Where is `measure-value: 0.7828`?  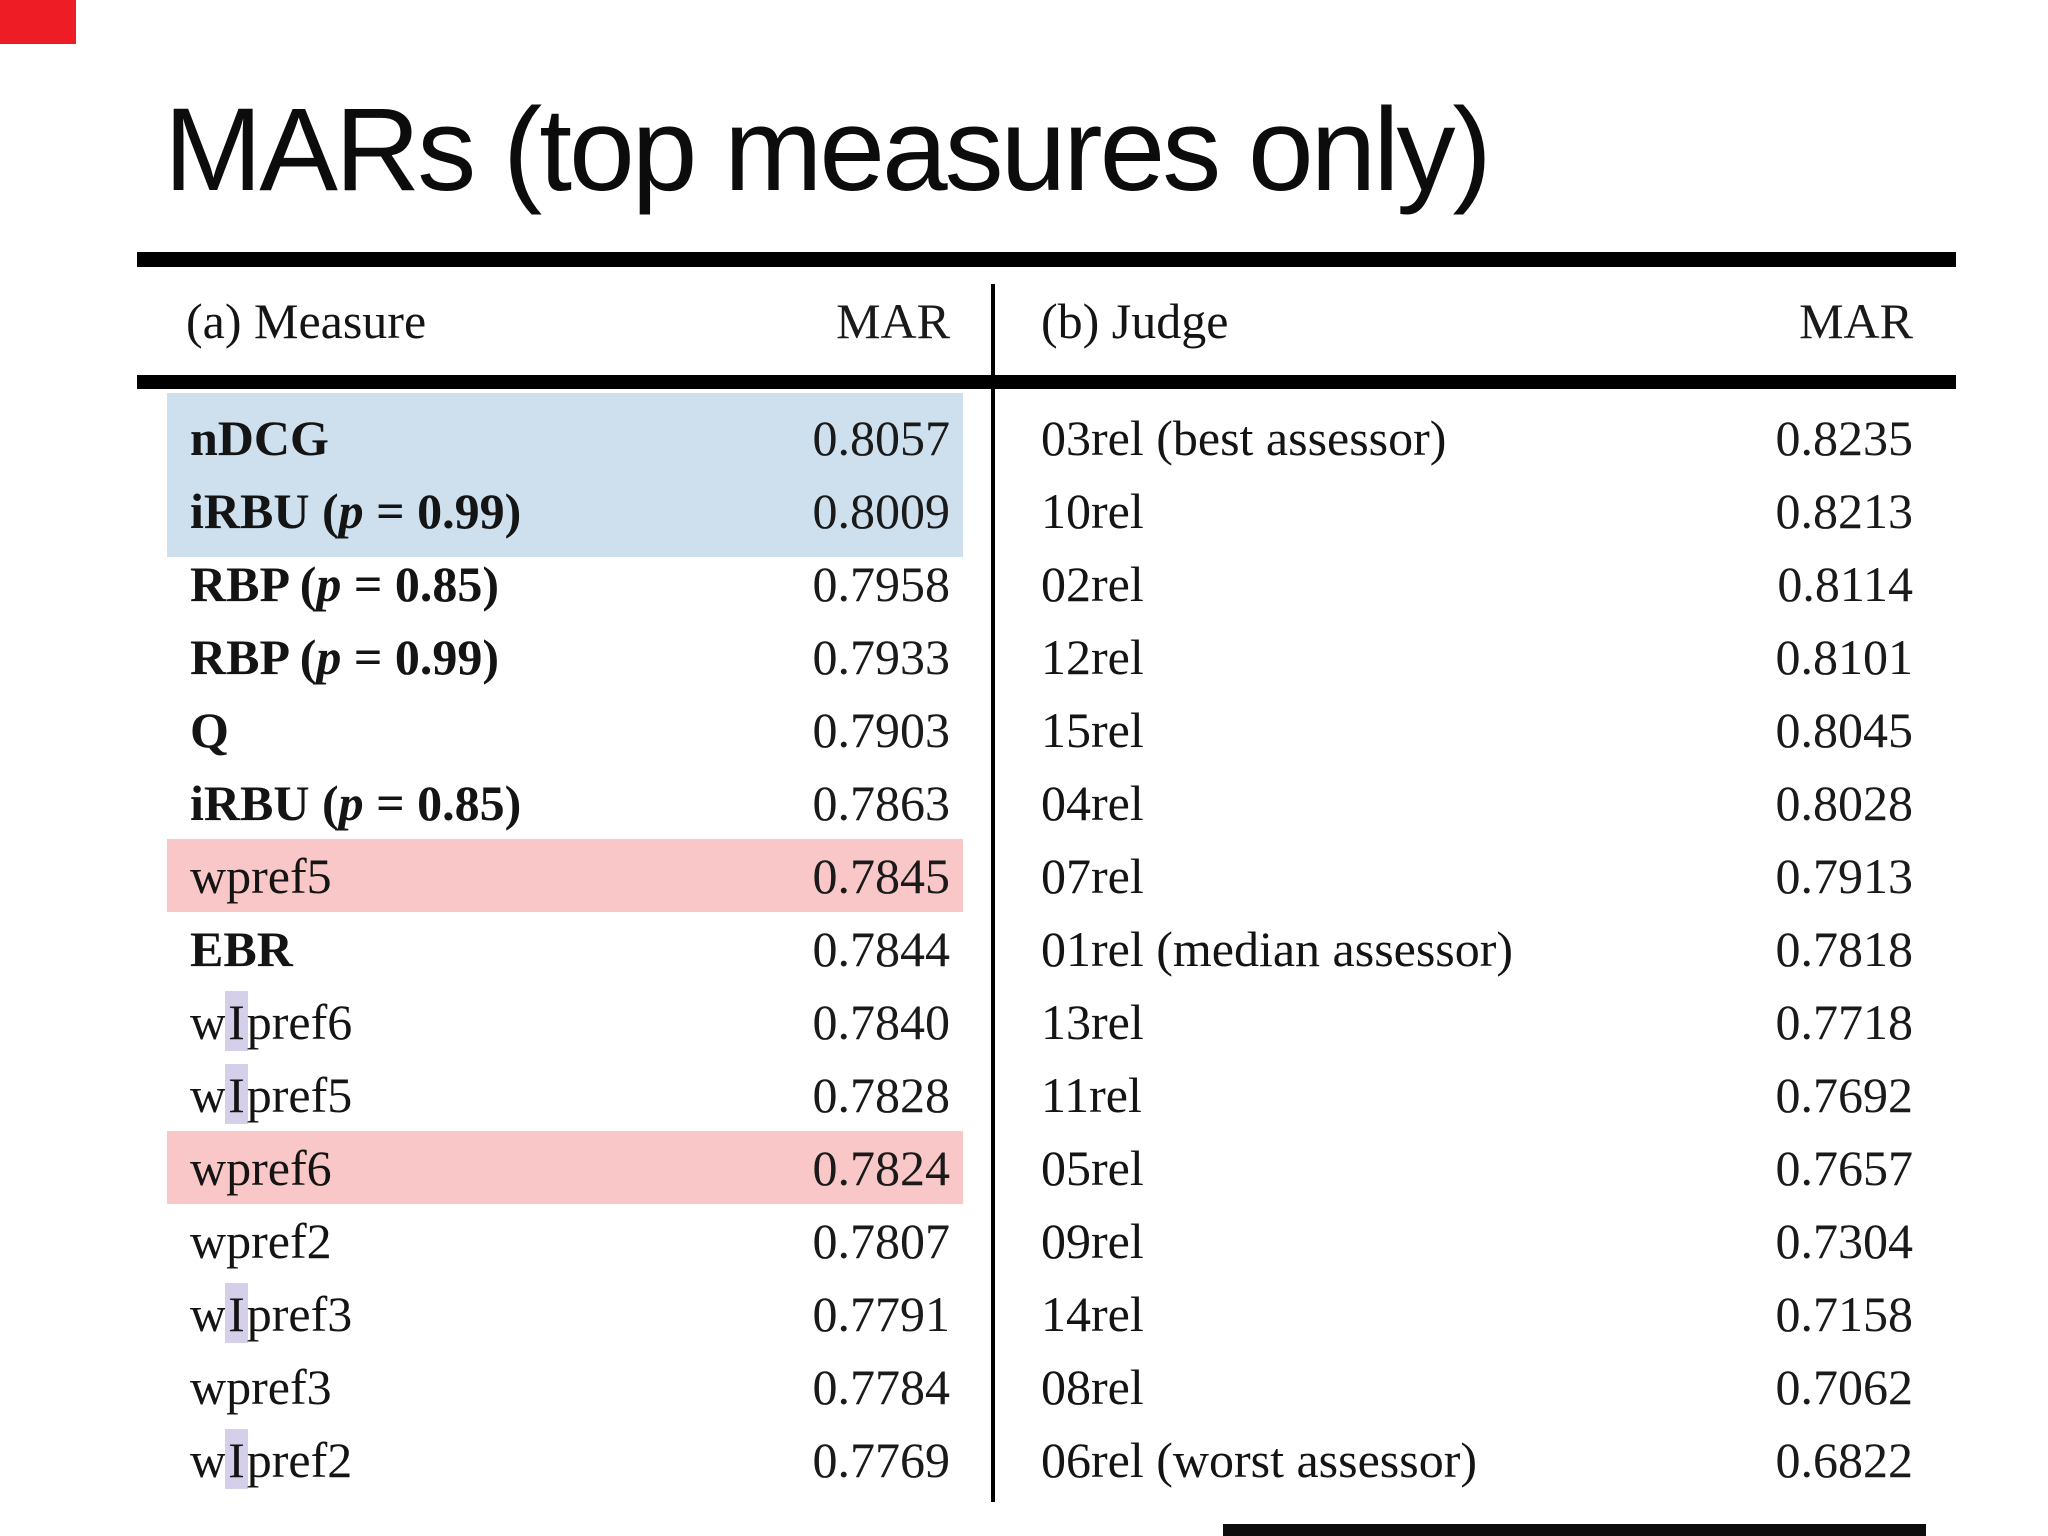
measure-value: 0.7828 is located at coordinates (881, 1094).